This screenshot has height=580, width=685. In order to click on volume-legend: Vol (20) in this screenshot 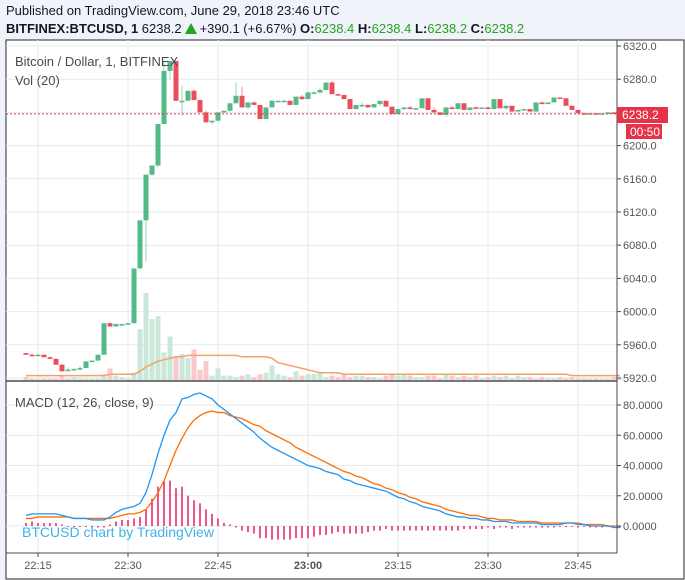, I will do `click(37, 80)`.